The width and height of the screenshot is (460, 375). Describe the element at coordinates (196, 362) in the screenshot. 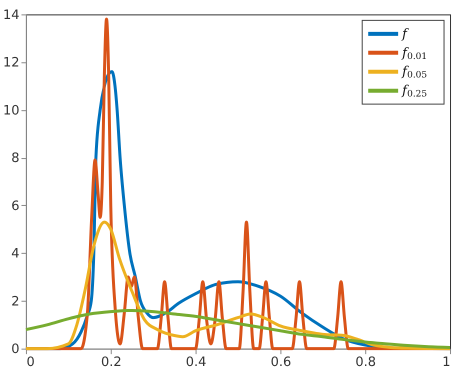

I see `x-tick-label: 0.4` at that location.